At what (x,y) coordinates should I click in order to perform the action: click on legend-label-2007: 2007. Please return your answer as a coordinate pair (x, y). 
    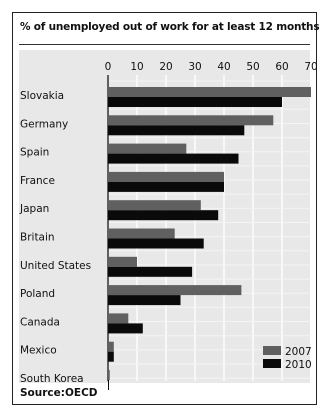
    Looking at the image, I should click on (298, 352).